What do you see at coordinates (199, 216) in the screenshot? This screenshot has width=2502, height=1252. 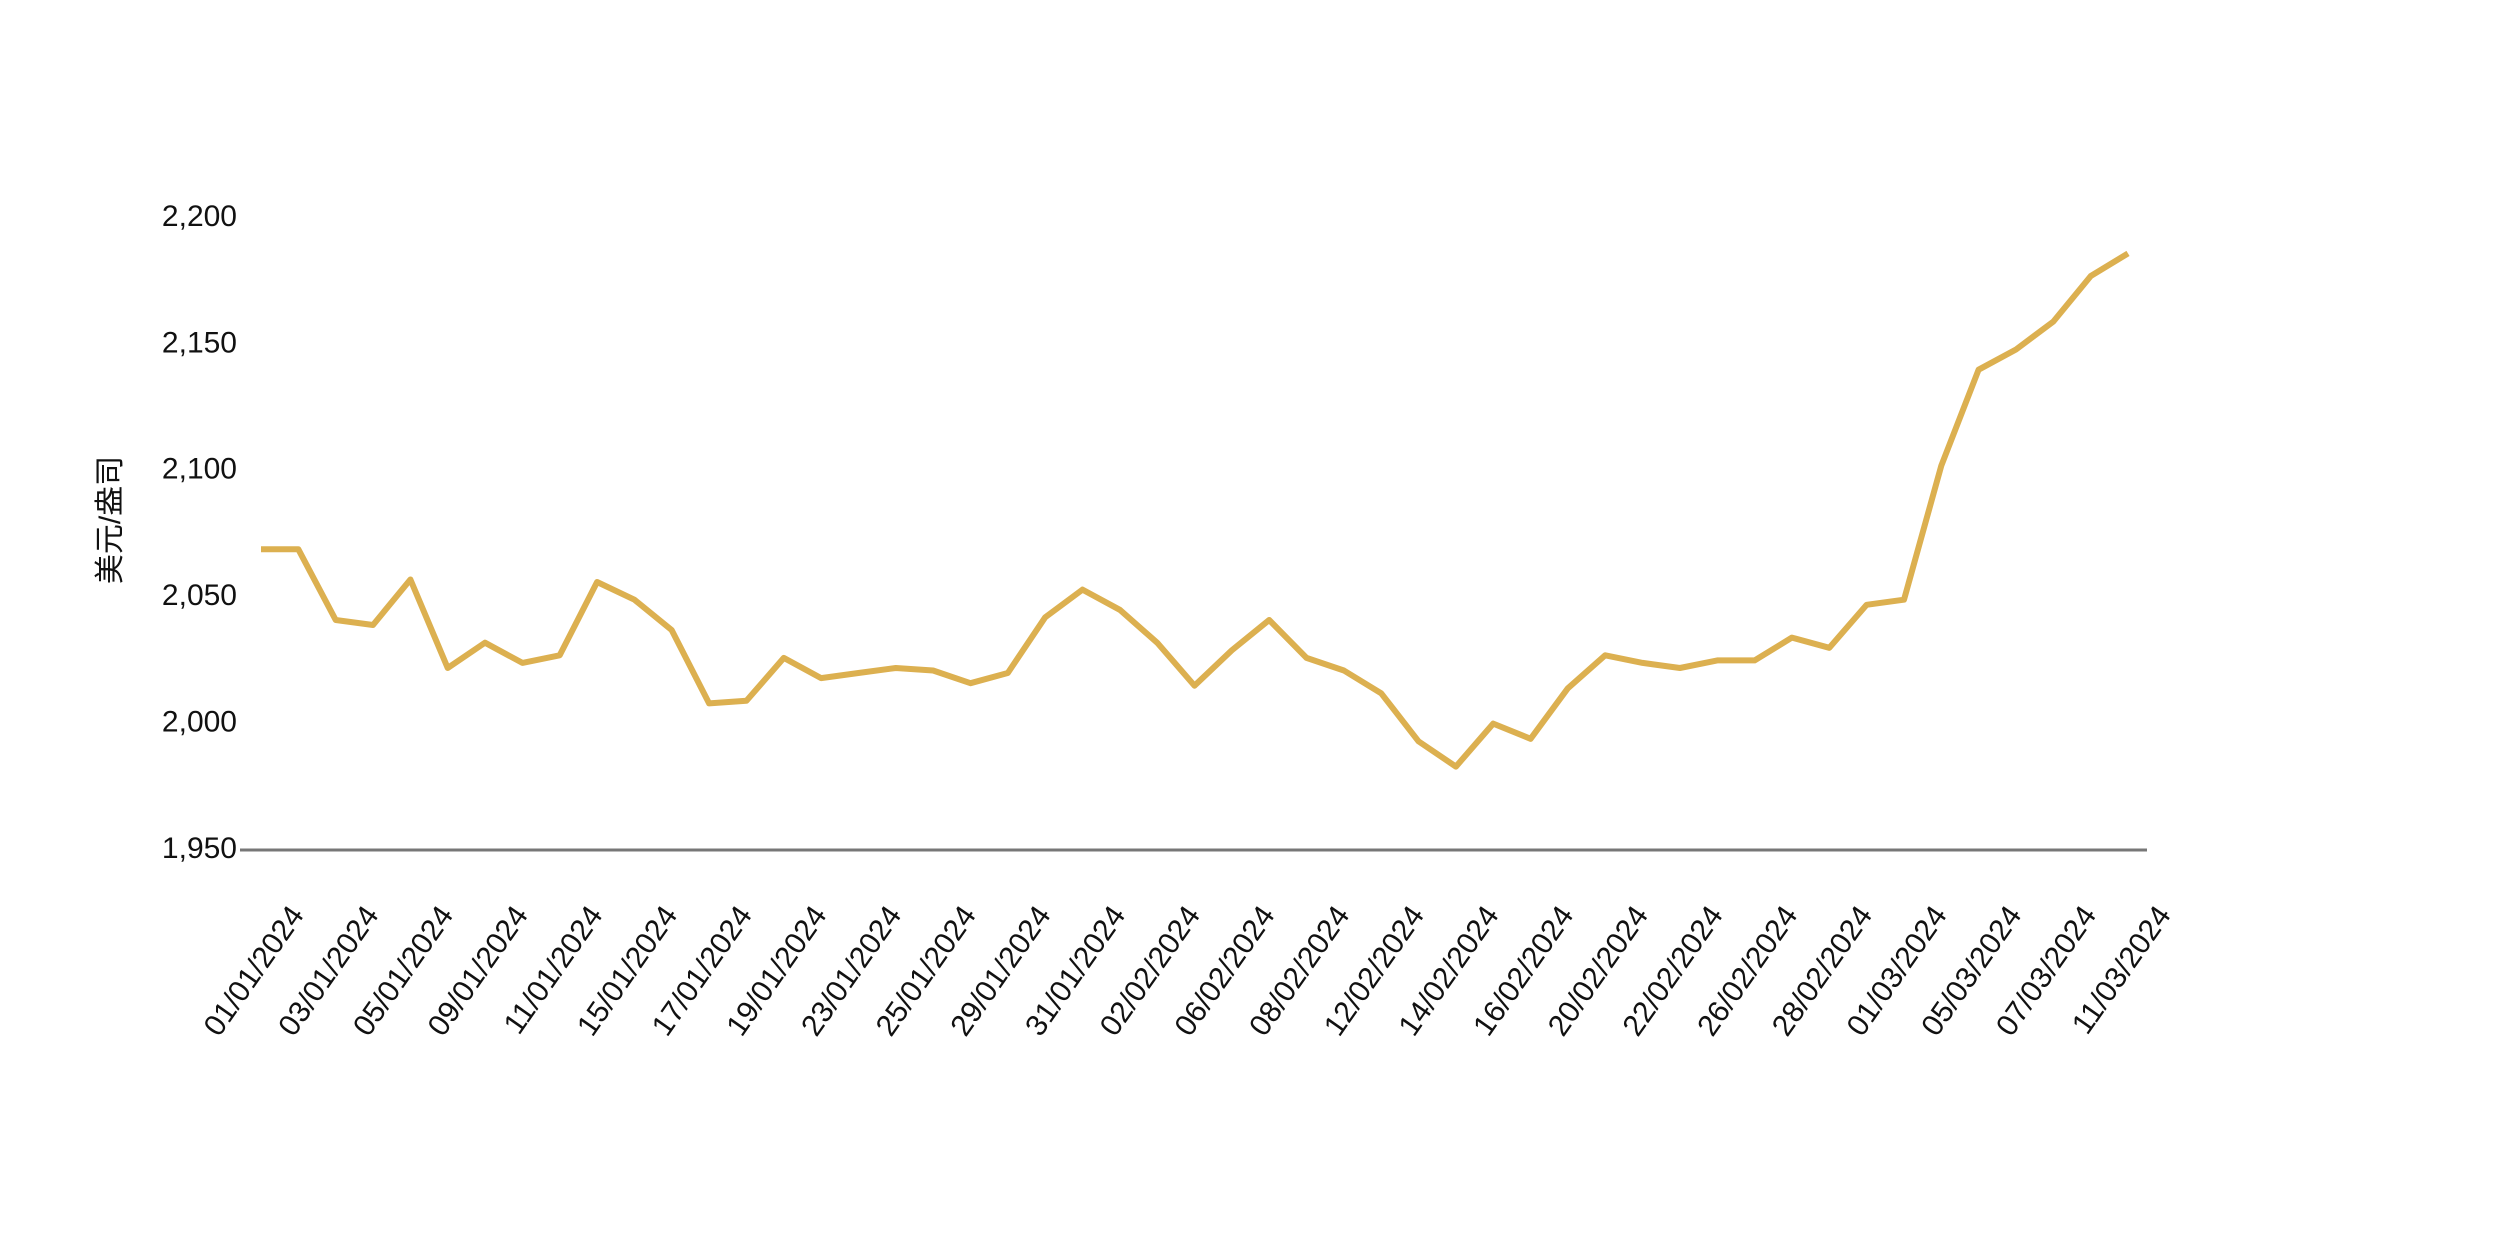 I see `y-tick-label: 2,200` at bounding box center [199, 216].